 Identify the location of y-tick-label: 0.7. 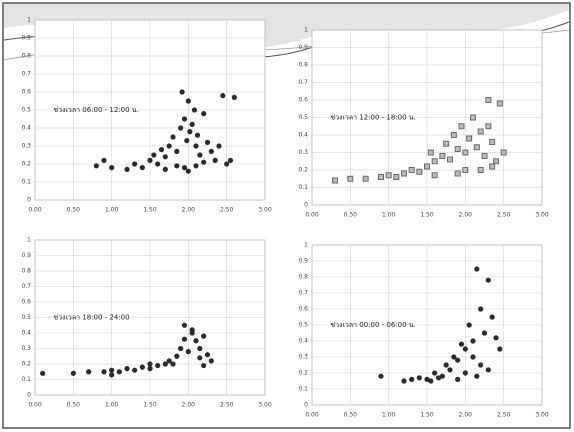
(303, 293).